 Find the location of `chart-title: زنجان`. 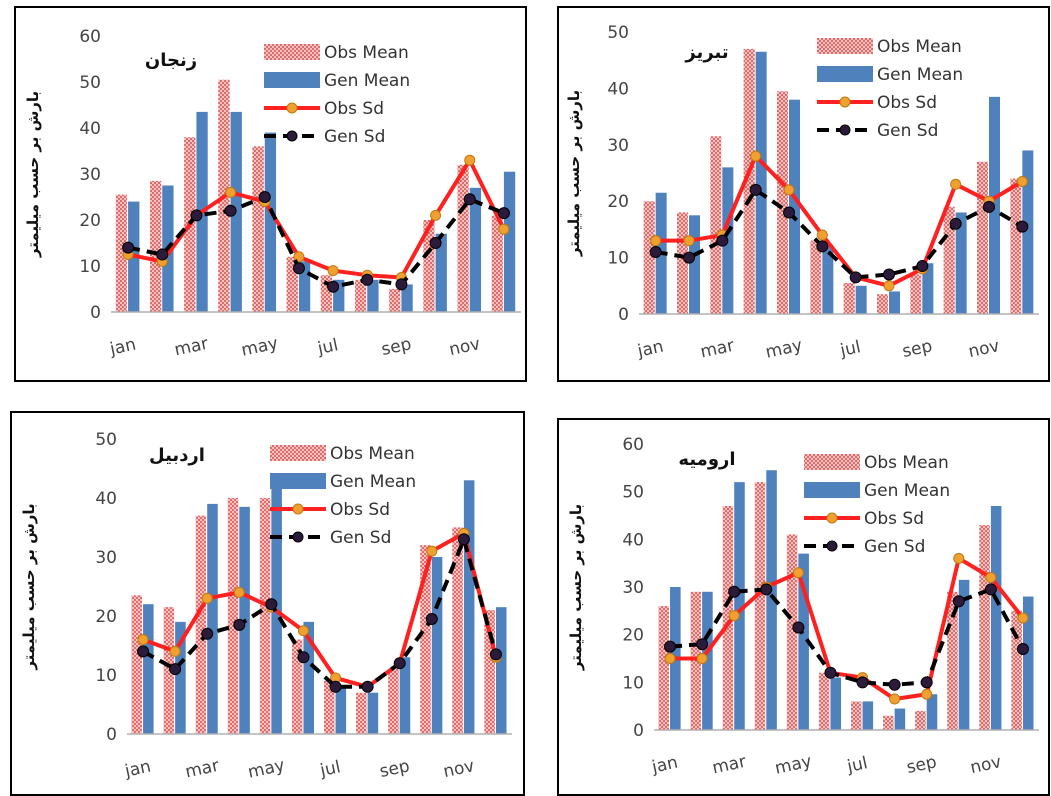

chart-title: زنجان is located at coordinates (171, 60).